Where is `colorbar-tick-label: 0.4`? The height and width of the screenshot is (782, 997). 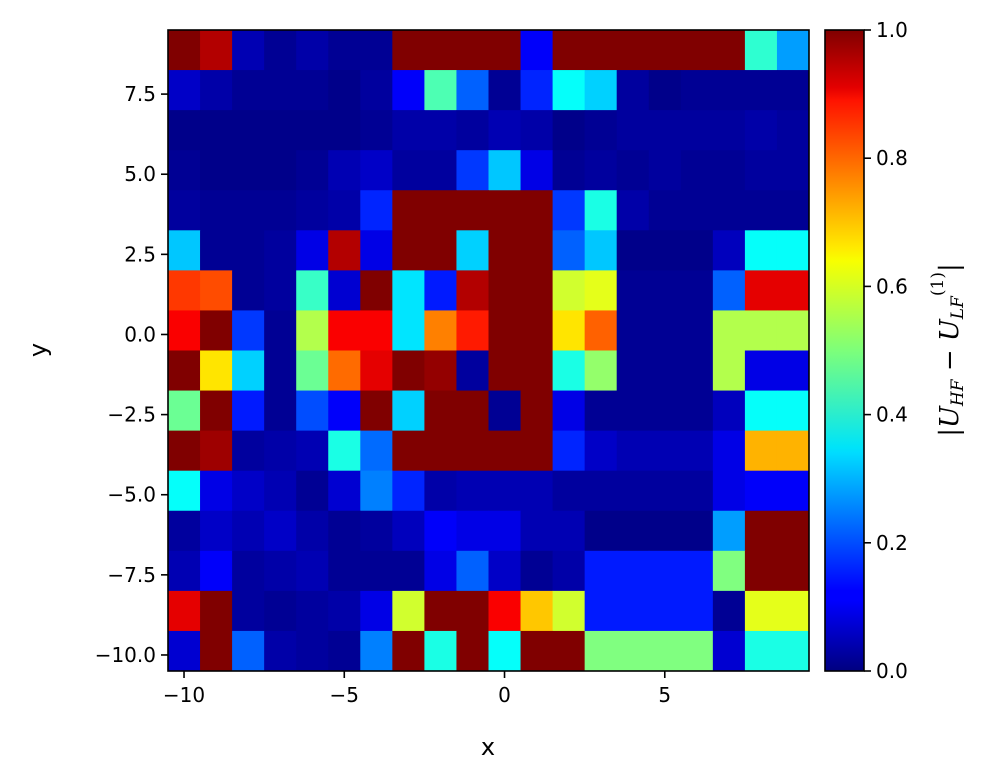 colorbar-tick-label: 0.4 is located at coordinates (892, 415).